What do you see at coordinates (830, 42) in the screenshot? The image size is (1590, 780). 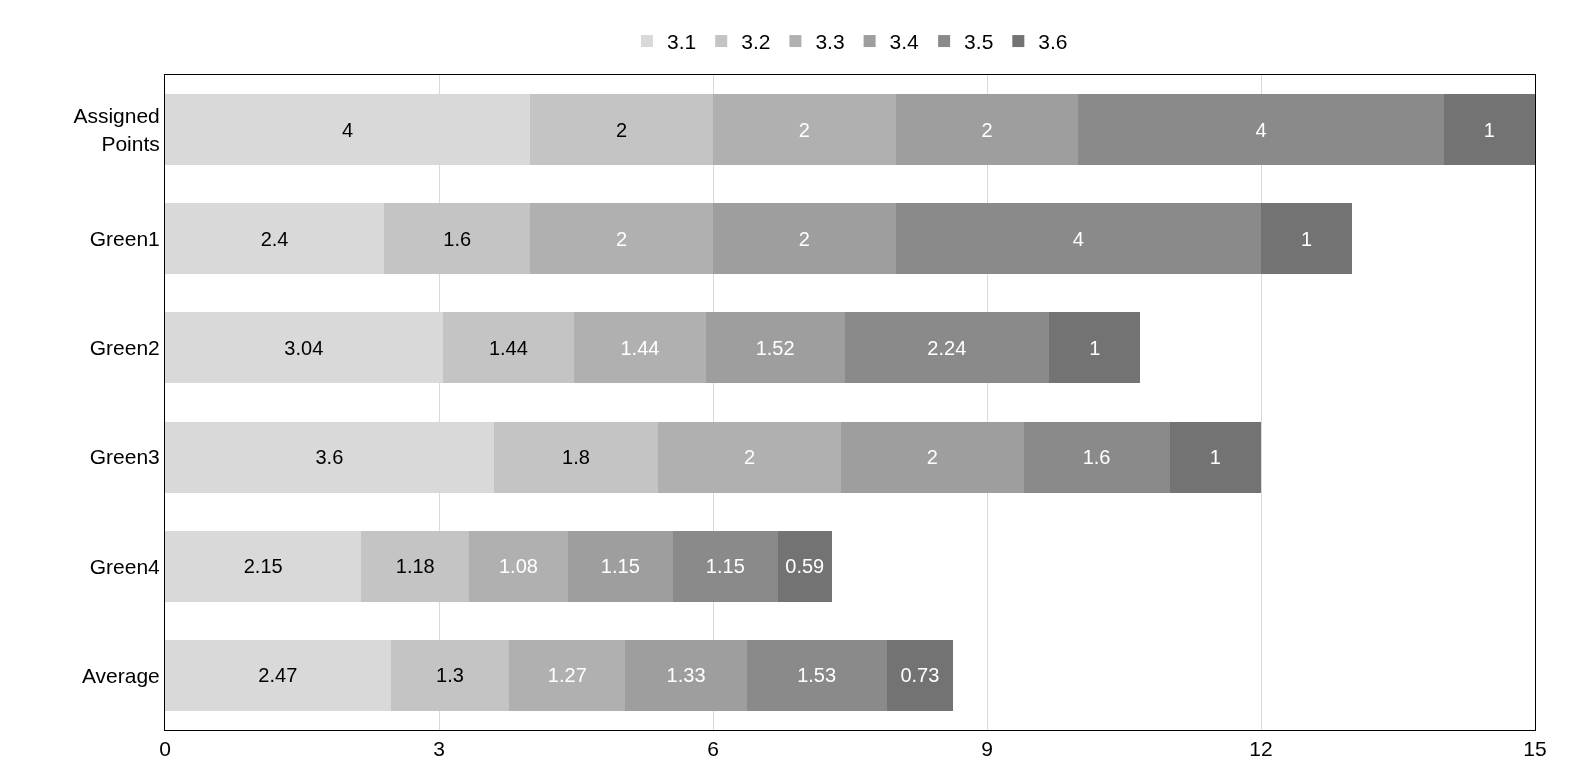 I see `legend-label: 3.3` at bounding box center [830, 42].